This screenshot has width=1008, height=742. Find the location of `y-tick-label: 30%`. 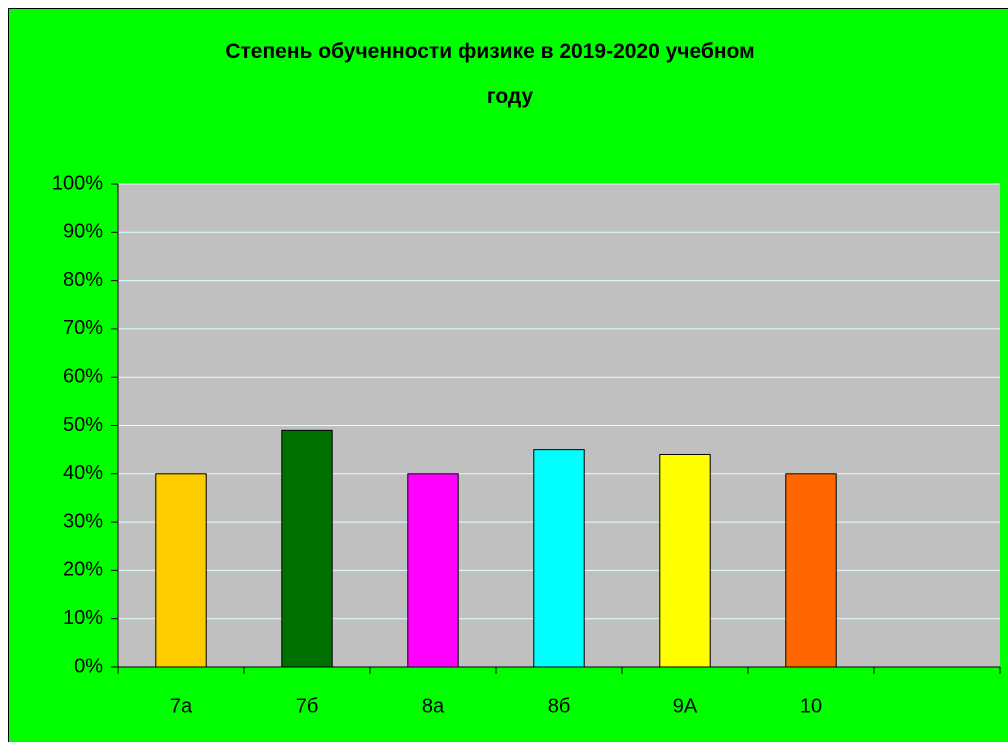

y-tick-label: 30% is located at coordinates (83, 521).